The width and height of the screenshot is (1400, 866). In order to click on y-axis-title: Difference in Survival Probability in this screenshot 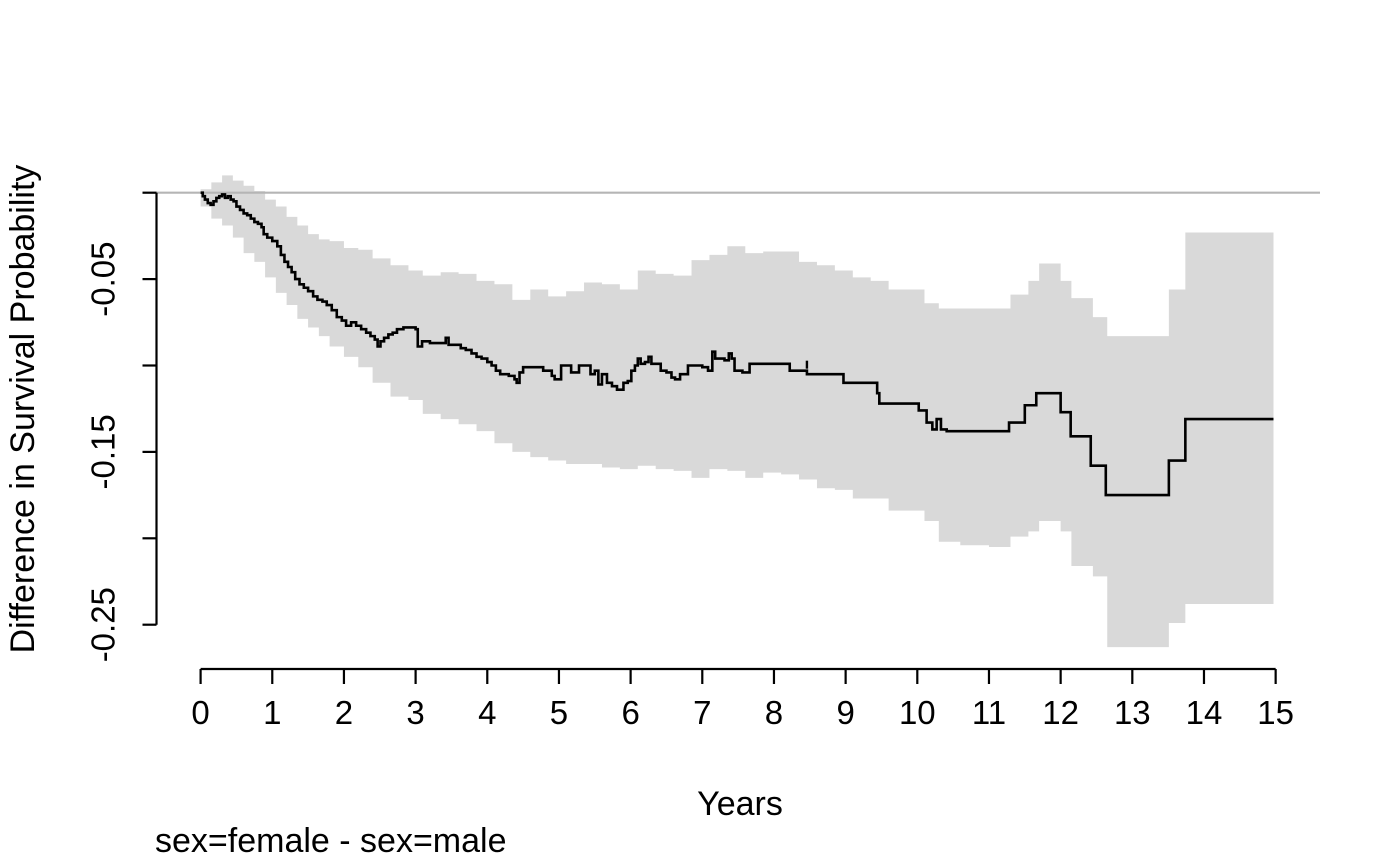, I will do `click(23, 409)`.